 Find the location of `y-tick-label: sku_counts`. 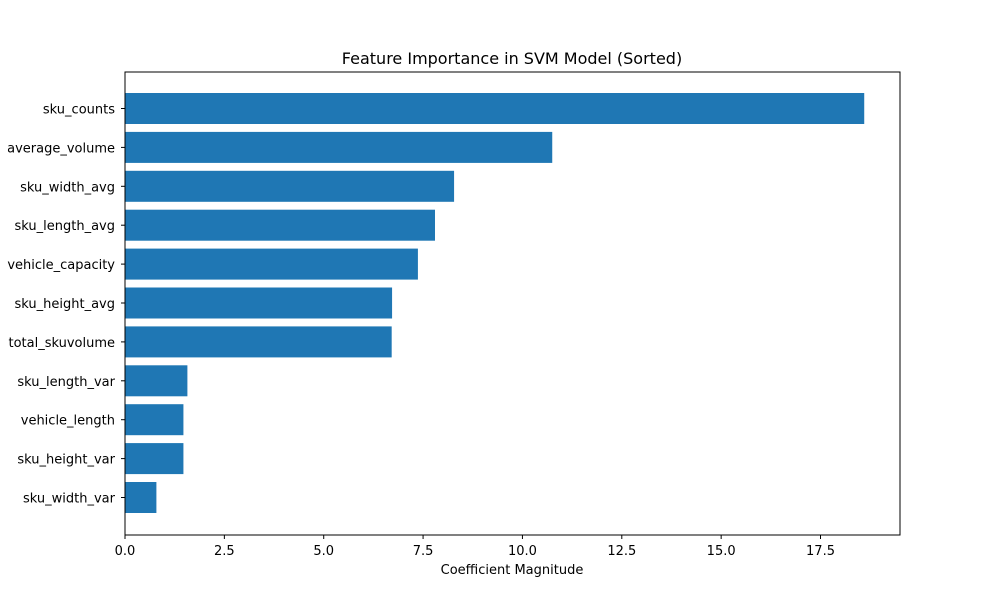

y-tick-label: sku_counts is located at coordinates (79, 110).